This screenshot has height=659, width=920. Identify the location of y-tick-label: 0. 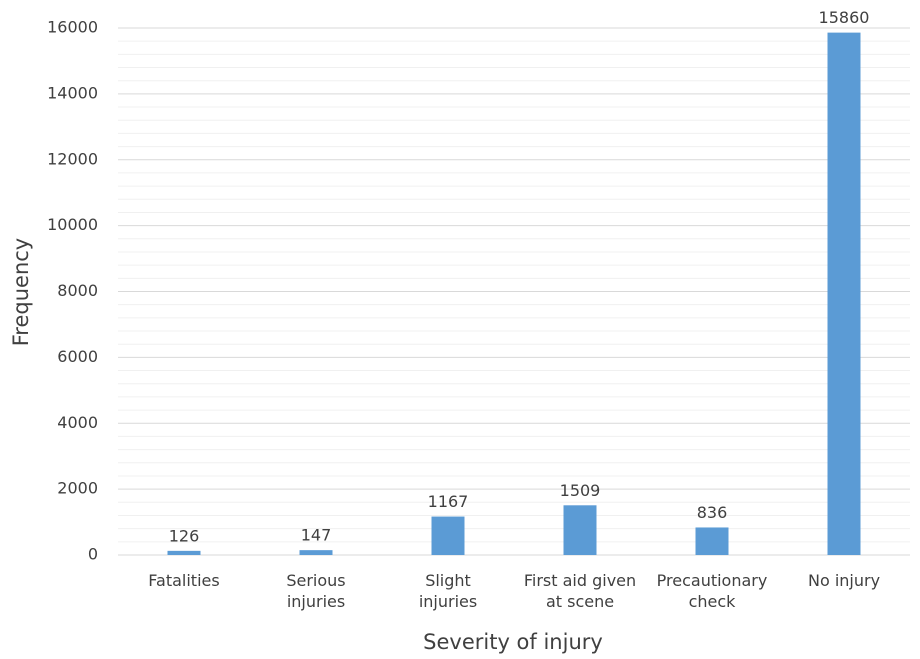
(93, 554).